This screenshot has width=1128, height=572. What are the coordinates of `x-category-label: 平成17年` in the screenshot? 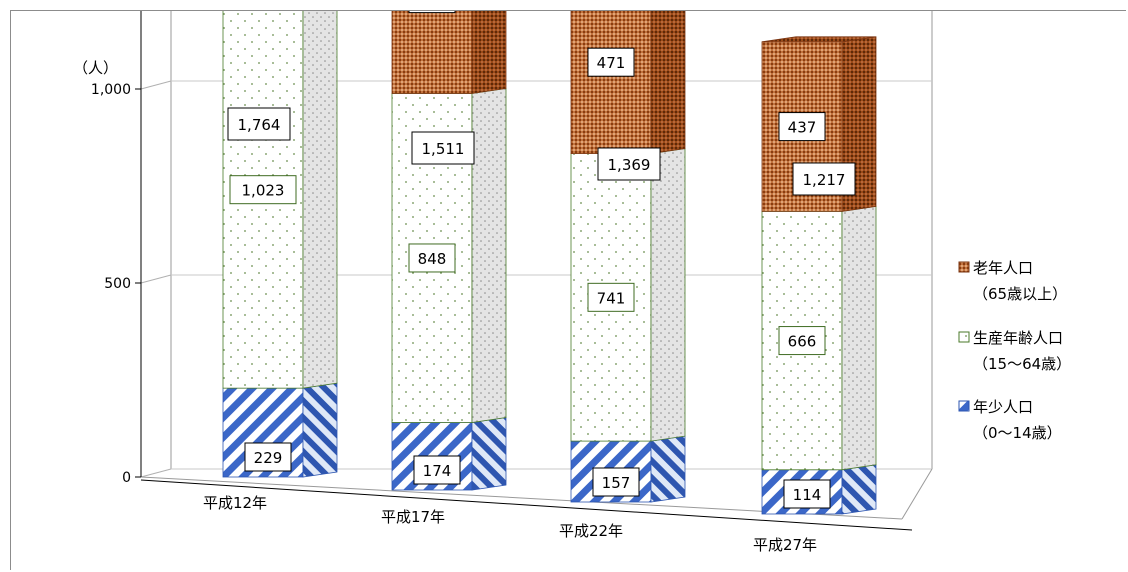 It's located at (413, 517).